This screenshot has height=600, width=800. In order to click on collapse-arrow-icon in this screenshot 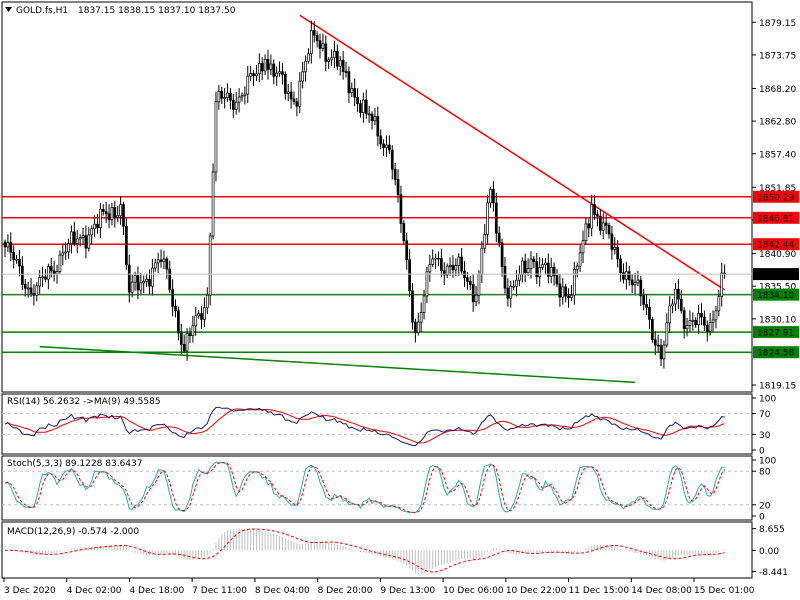, I will do `click(8, 9)`.